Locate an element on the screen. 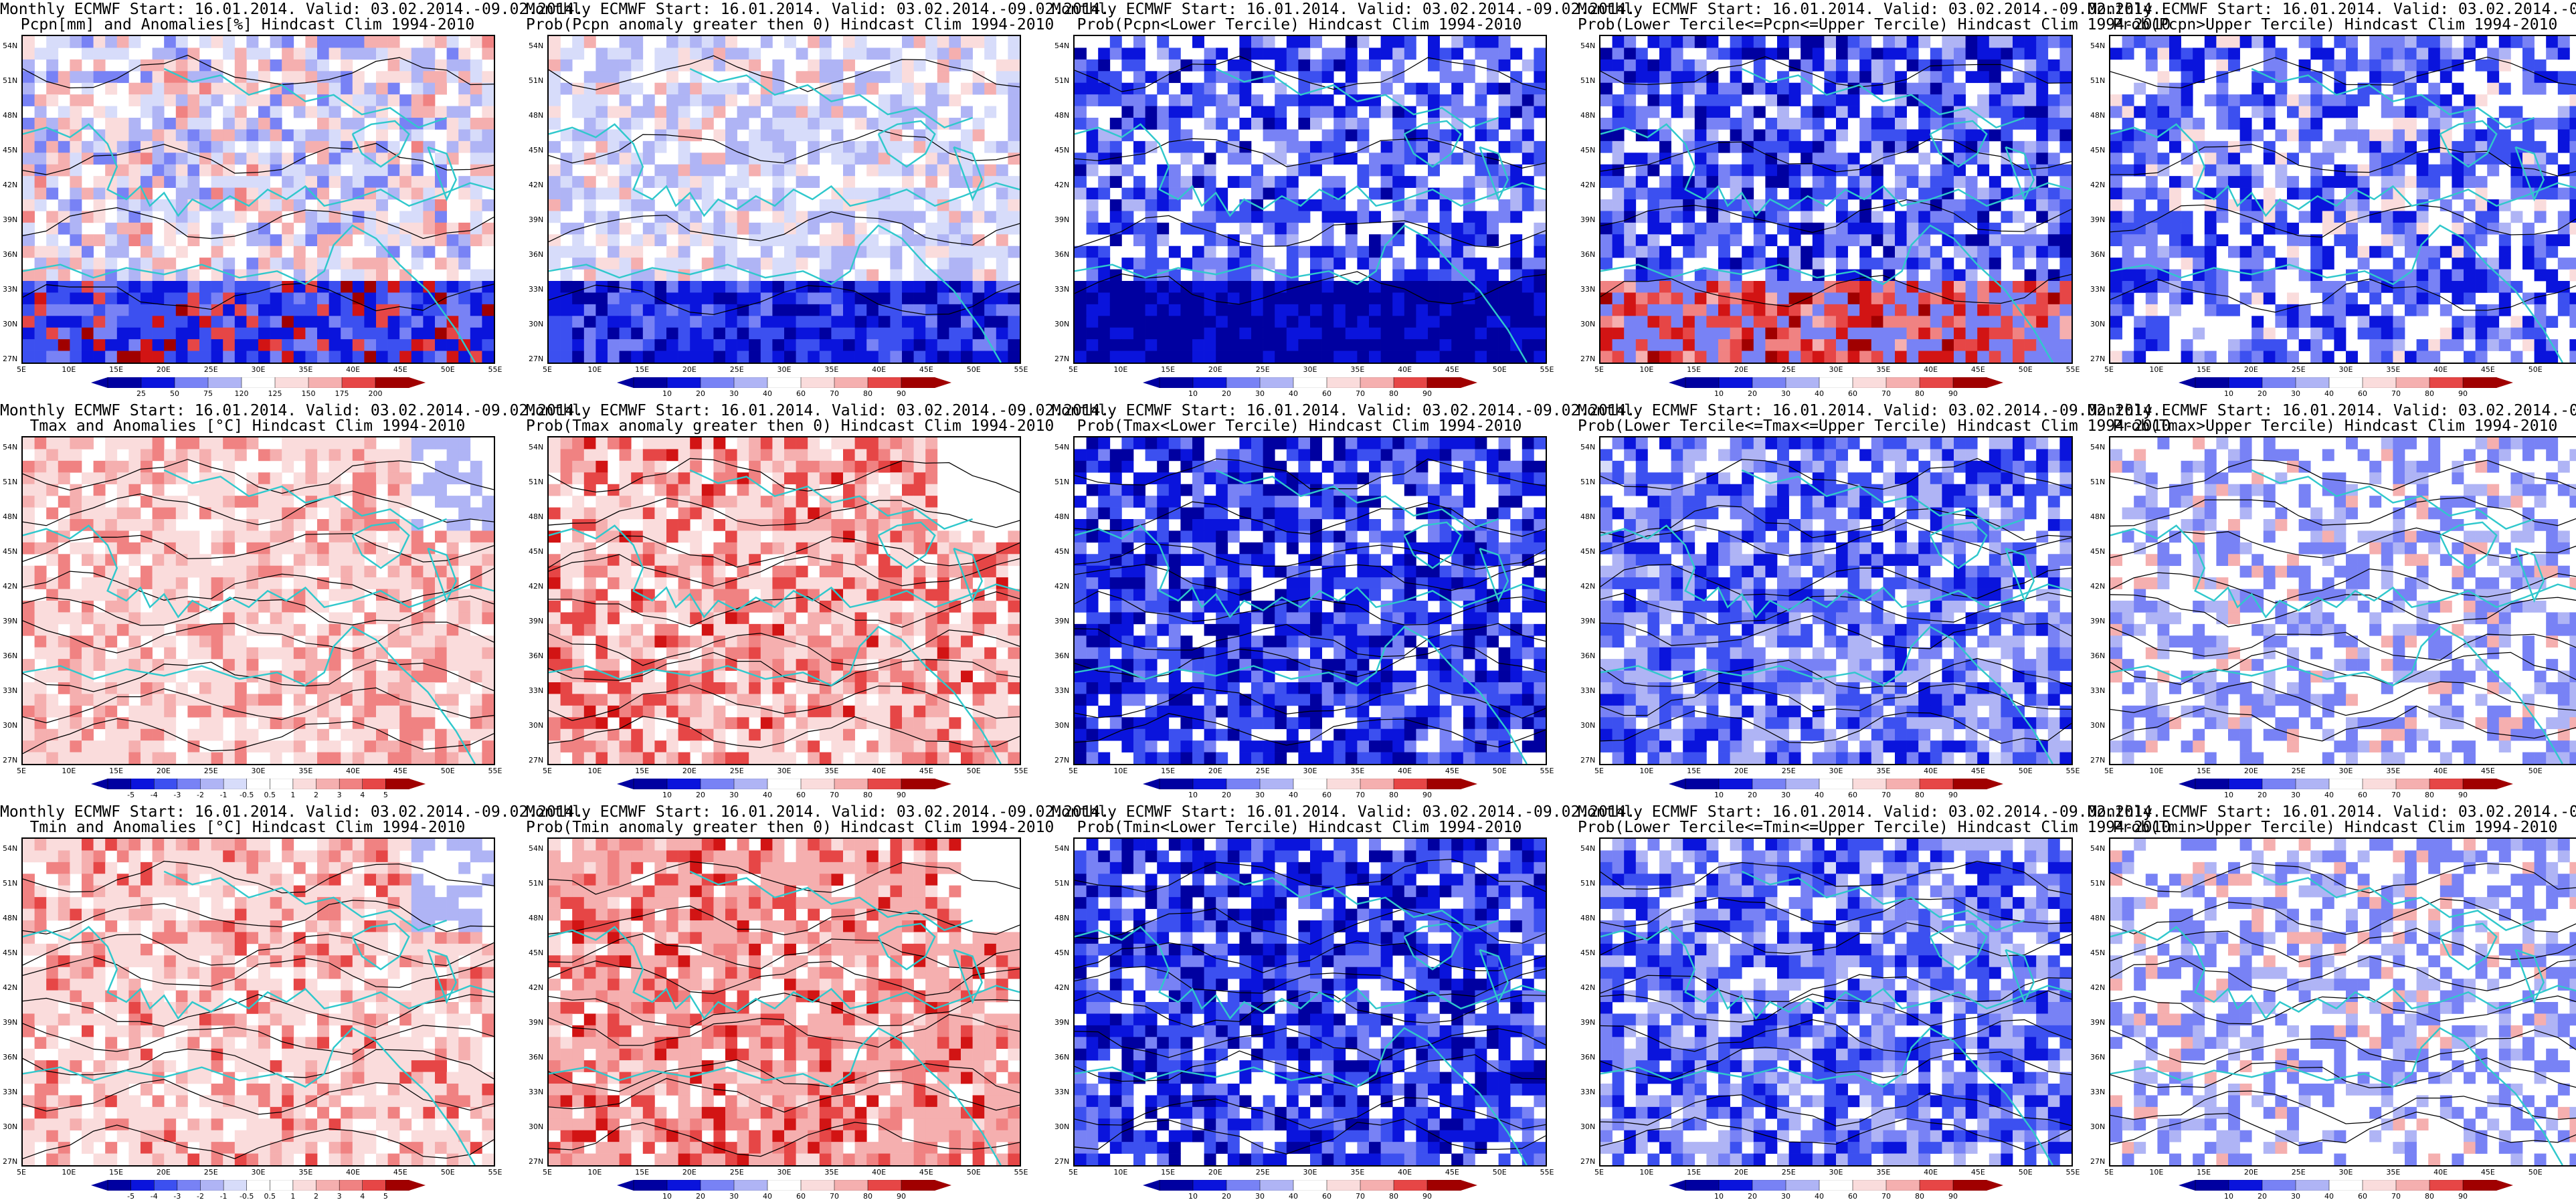 The width and height of the screenshot is (2576, 1204). lon-tick-label: 5E is located at coordinates (1599, 369).